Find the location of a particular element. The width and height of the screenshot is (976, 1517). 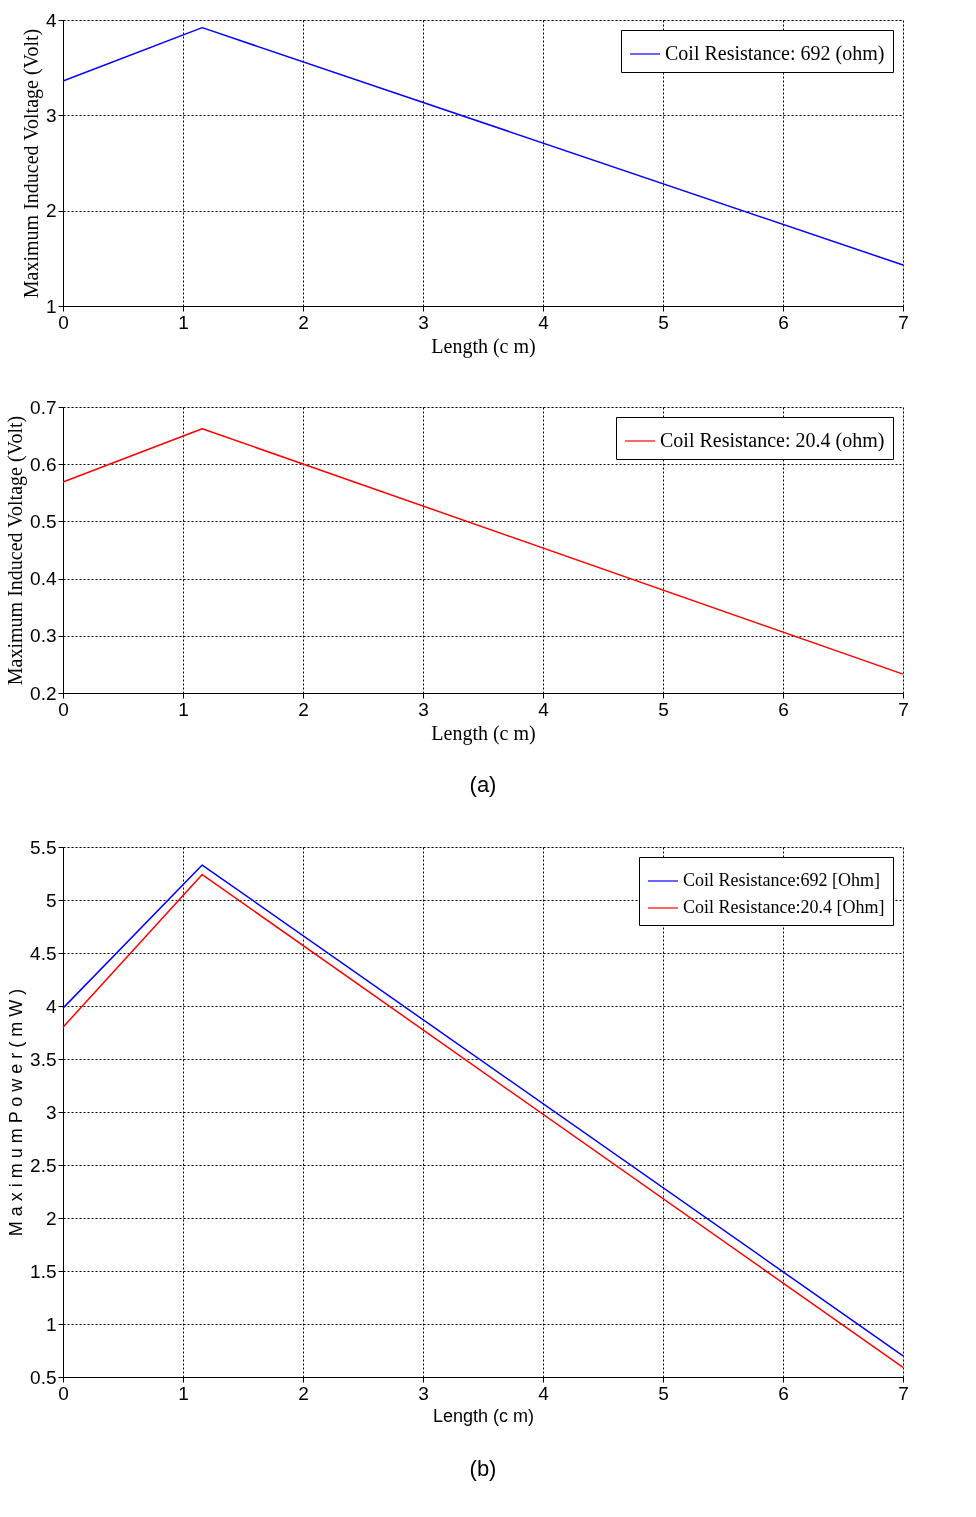

y-tick-label: 1.5 is located at coordinates (43, 1271).